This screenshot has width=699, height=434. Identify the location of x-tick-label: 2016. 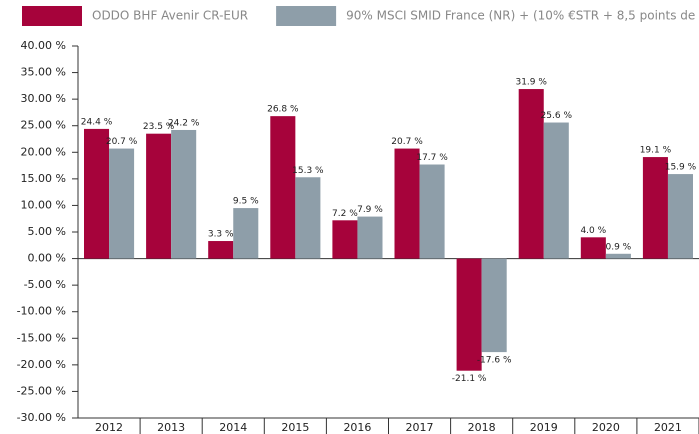
(357, 427).